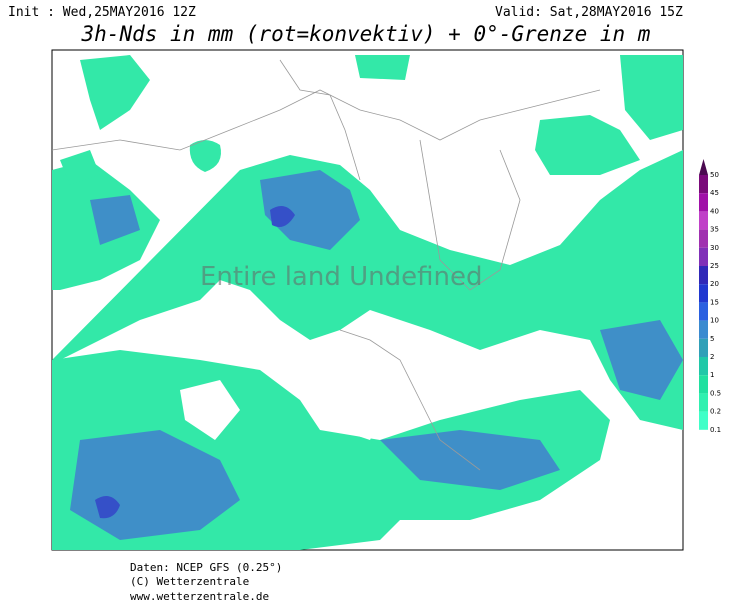  I want to click on footer-line: (C) Wetterzentrale, so click(189, 581).